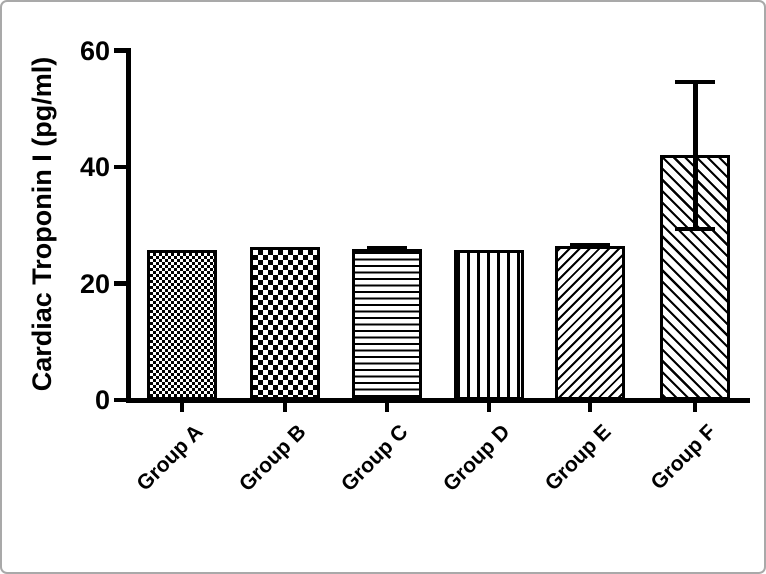 This screenshot has width=766, height=574. Describe the element at coordinates (272, 458) in the screenshot. I see `x-tick-label-group-b: Group B` at that location.